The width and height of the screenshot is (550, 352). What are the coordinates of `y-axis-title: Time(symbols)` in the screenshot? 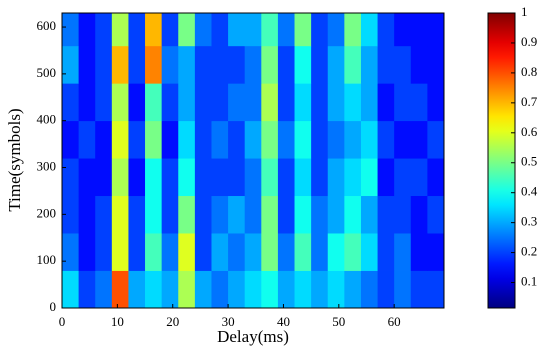 It's located at (14, 159).